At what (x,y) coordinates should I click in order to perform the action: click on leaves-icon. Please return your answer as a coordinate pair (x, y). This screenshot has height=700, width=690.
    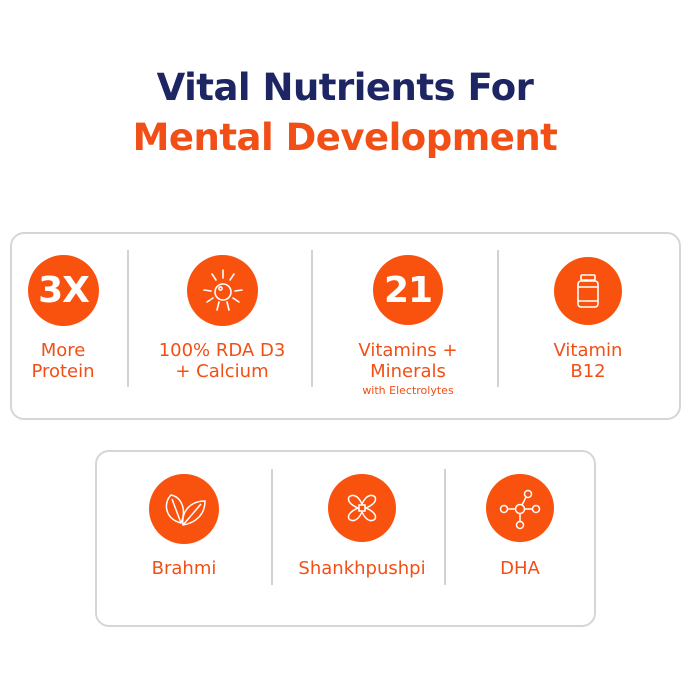
    Looking at the image, I should click on (184, 509).